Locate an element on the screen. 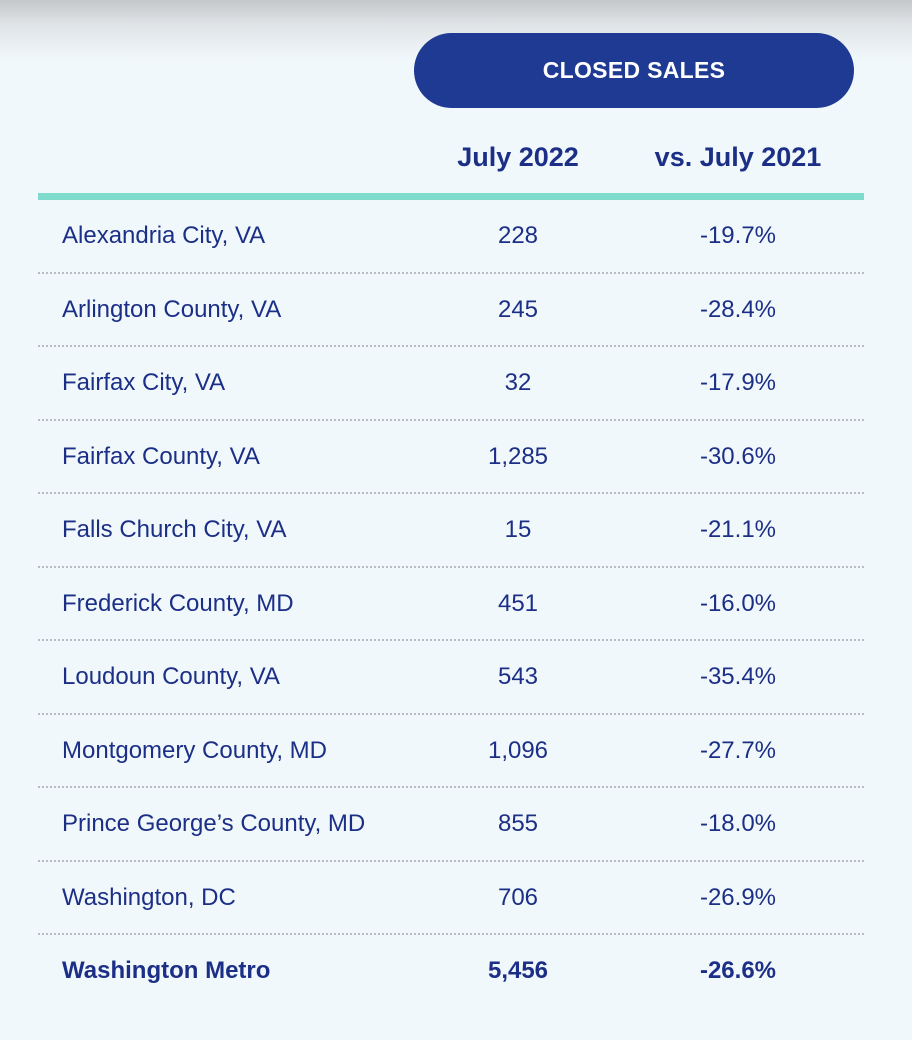 Image resolution: width=912 pixels, height=1040 pixels. section-title: CLOSED SALES is located at coordinates (634, 70).